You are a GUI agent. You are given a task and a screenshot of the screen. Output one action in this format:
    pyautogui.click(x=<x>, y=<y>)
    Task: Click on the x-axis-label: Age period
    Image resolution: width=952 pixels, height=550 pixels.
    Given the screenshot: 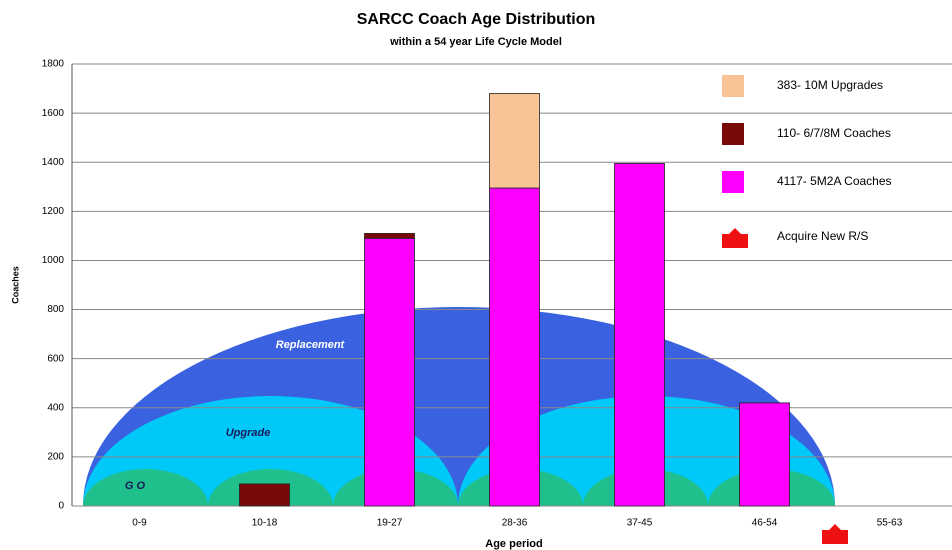 What is the action you would take?
    pyautogui.click(x=513, y=544)
    